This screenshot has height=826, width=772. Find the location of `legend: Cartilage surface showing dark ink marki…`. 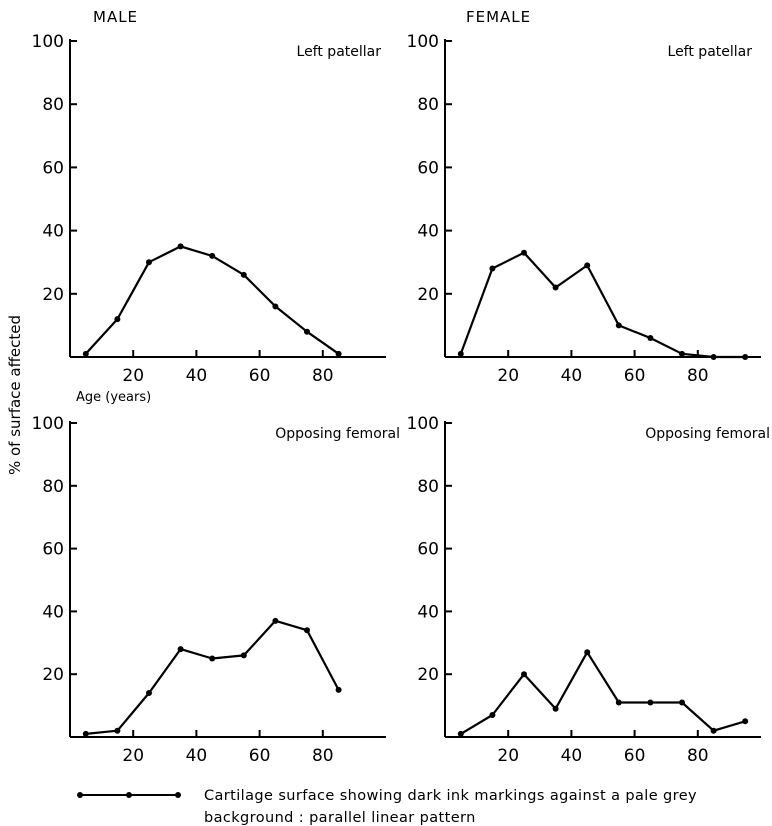

legend: Cartilage surface showing dark ink marki… is located at coordinates (387, 807).